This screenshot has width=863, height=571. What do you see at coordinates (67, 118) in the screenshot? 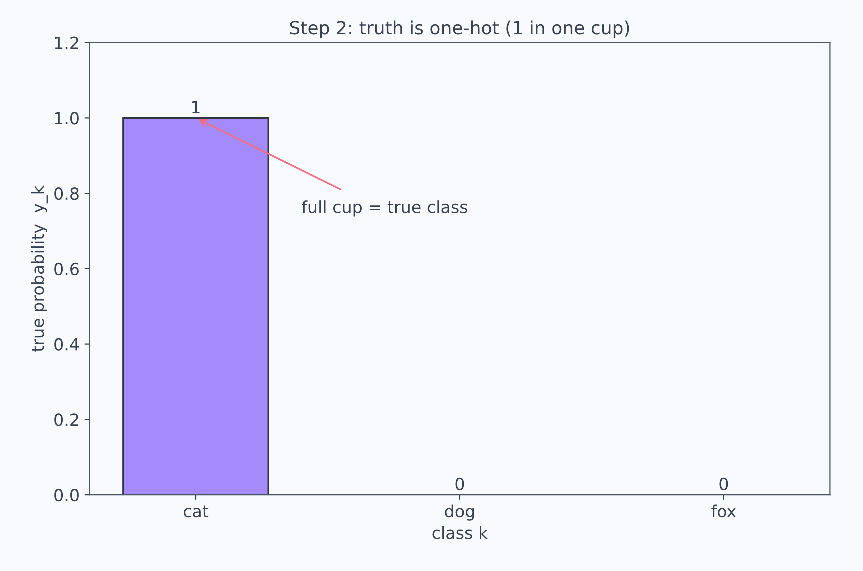
I see `y-tick-label: 1.0` at bounding box center [67, 118].